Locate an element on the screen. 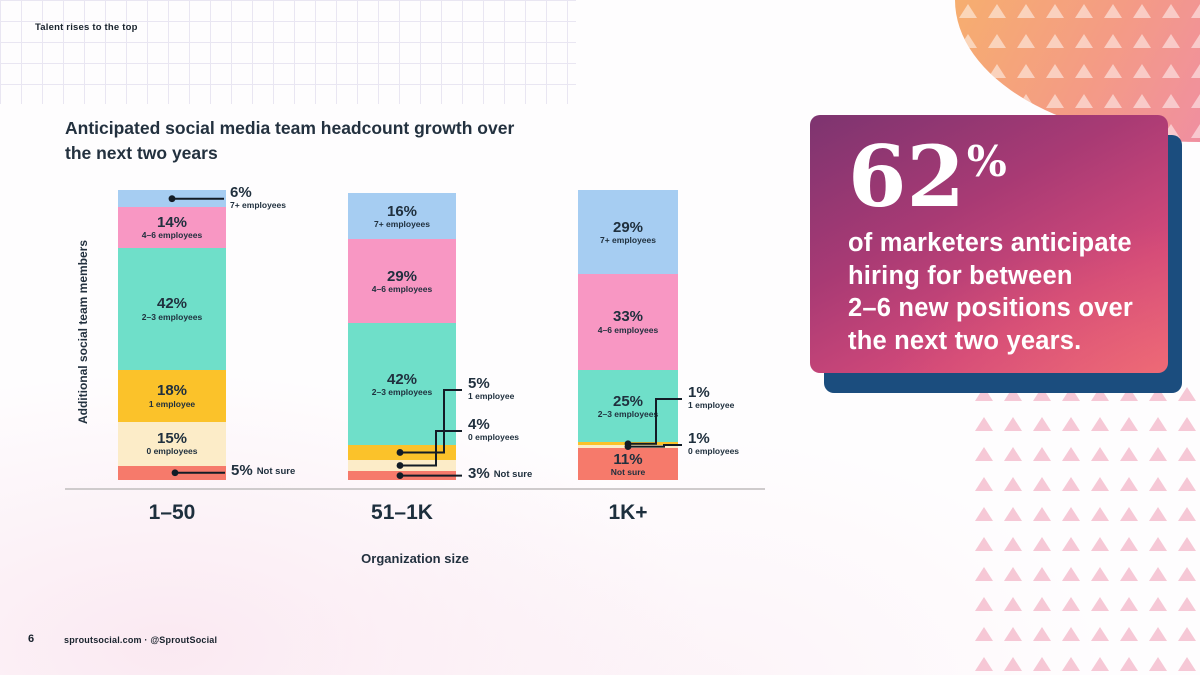 This screenshot has height=675, width=1200. grid-pattern is located at coordinates (288, 52).